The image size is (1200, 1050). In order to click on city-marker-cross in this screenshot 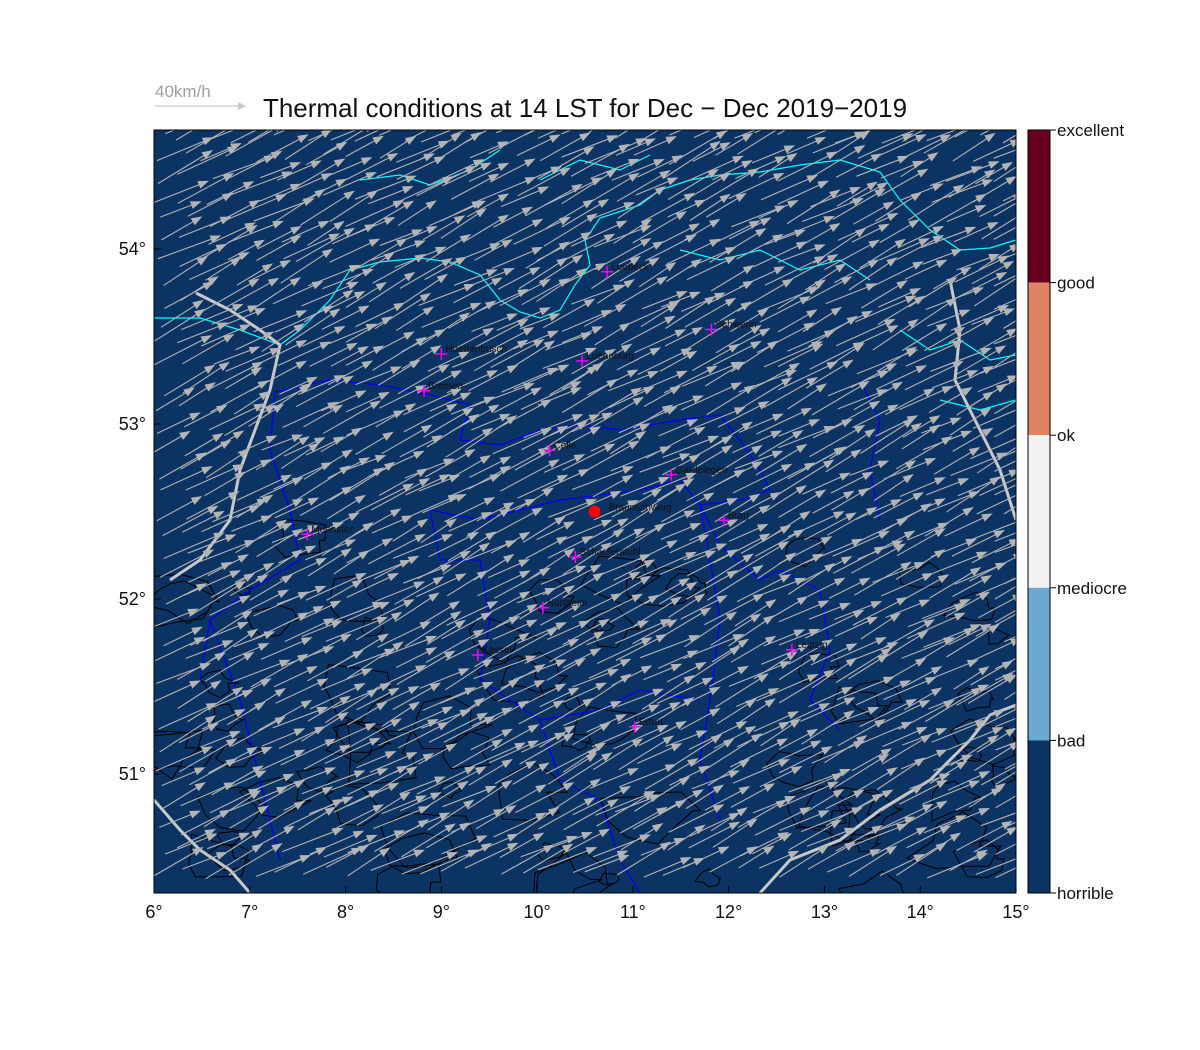, I will do `click(542, 607)`.